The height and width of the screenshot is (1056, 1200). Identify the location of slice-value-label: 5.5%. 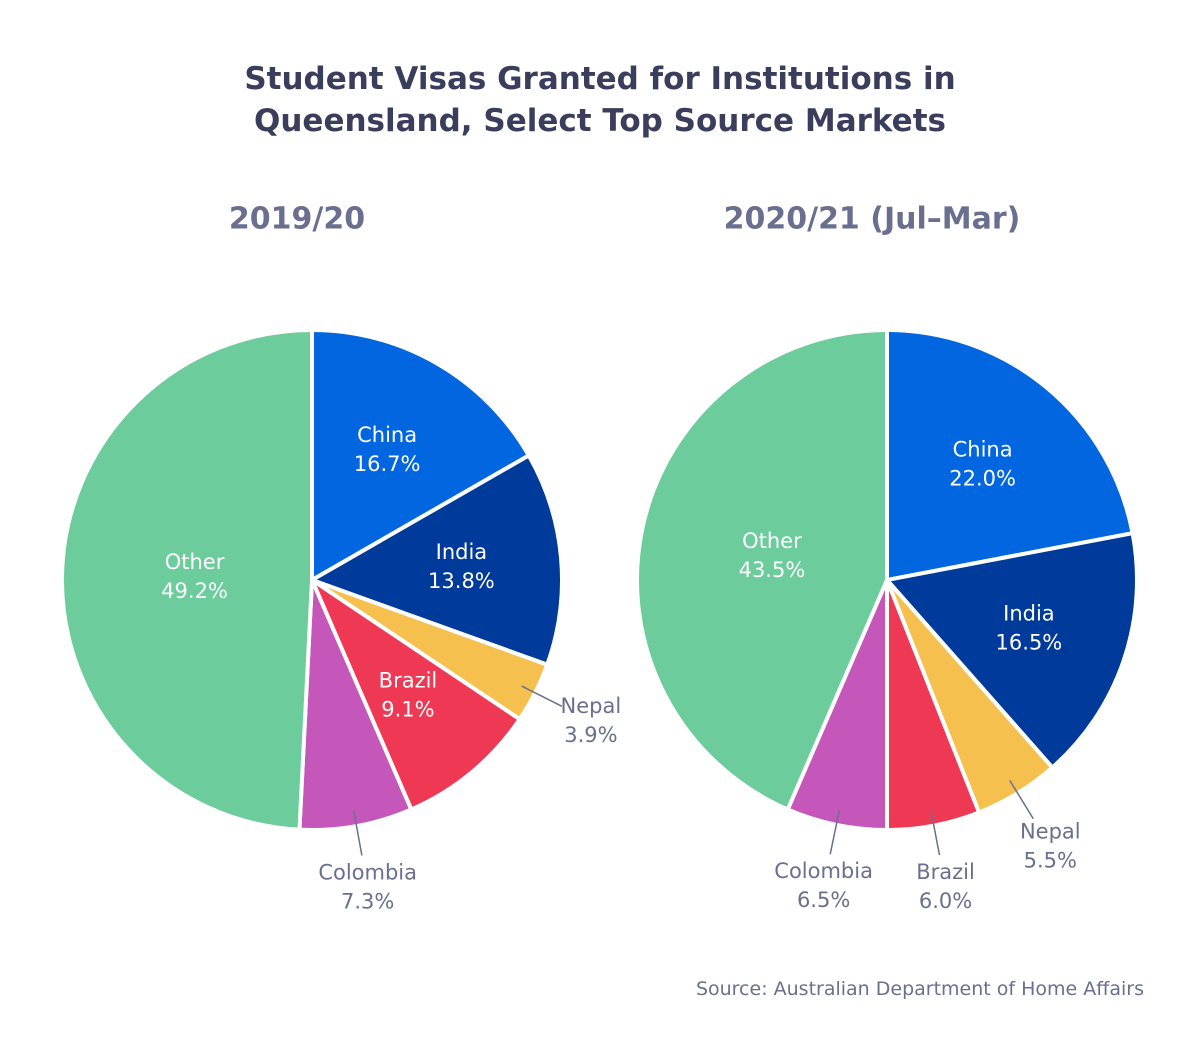
(1050, 860).